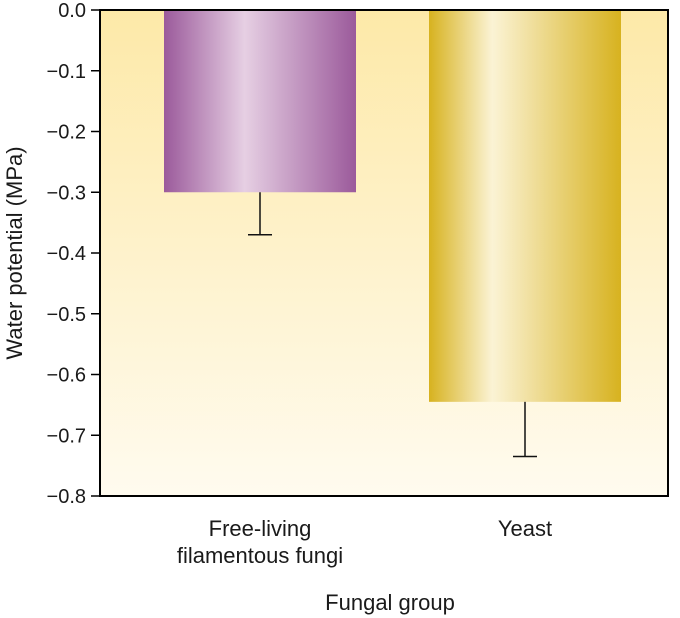 Image resolution: width=680 pixels, height=618 pixels. I want to click on y-tick-label: −0.4, so click(66, 254).